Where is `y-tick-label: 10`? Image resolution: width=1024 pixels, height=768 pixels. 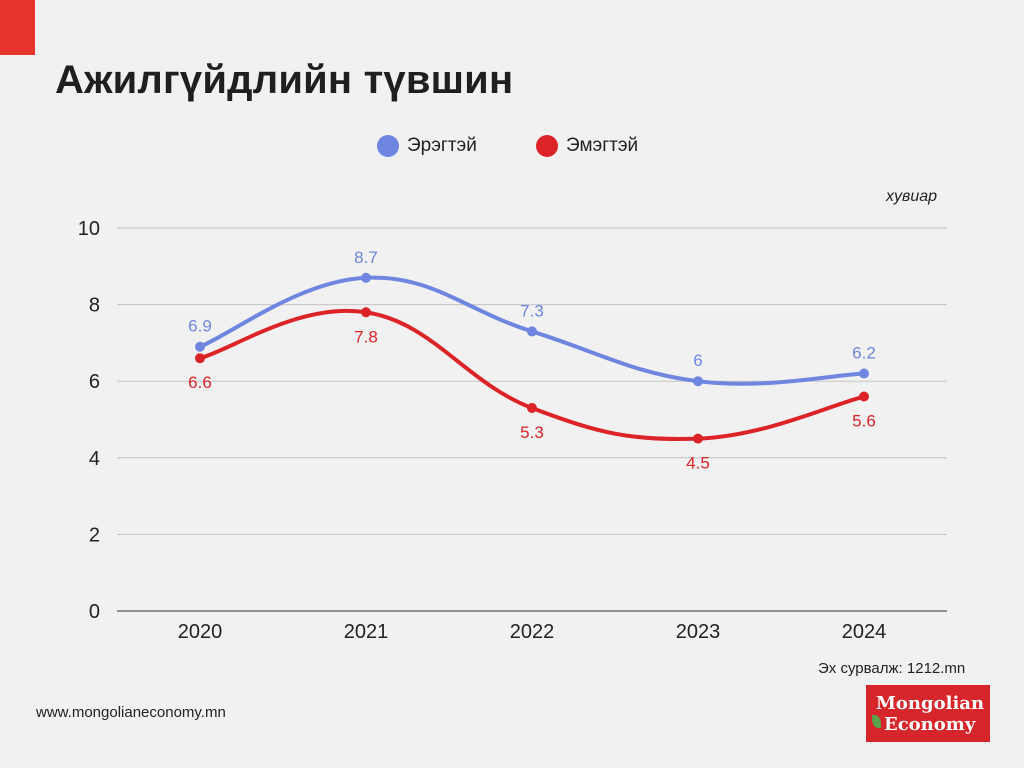
y-tick-label: 10 is located at coordinates (89, 229).